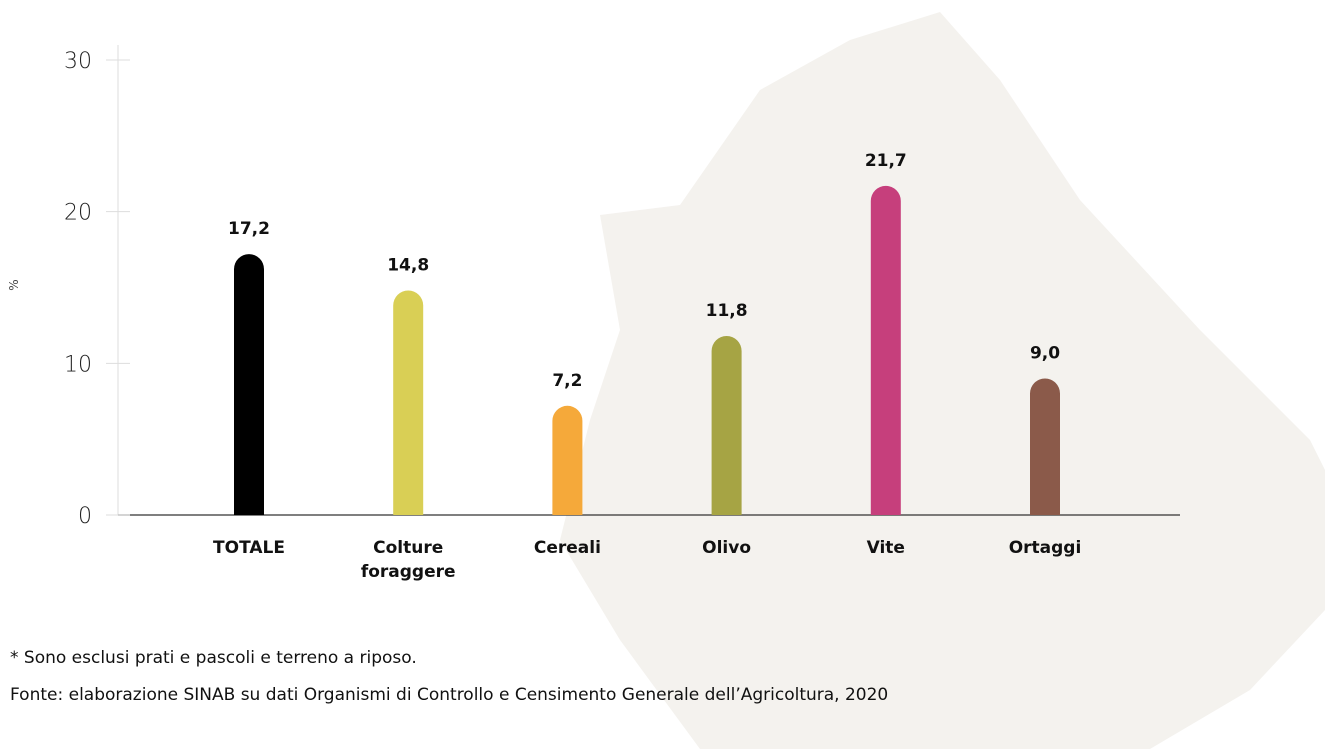  Describe the element at coordinates (727, 311) in the screenshot. I see `value-label: 11,8` at that location.